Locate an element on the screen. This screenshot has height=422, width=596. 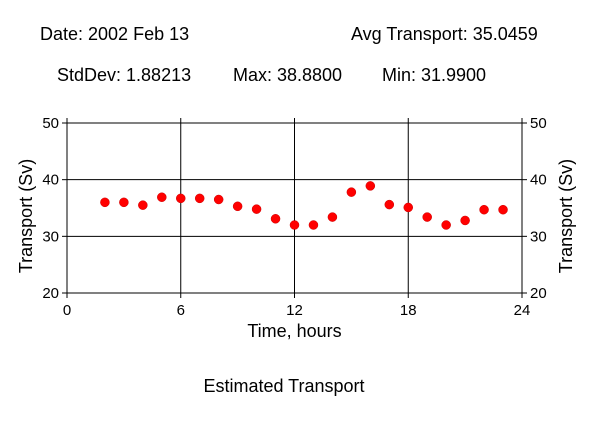
y-tick-label-right: 20 is located at coordinates (538, 293).